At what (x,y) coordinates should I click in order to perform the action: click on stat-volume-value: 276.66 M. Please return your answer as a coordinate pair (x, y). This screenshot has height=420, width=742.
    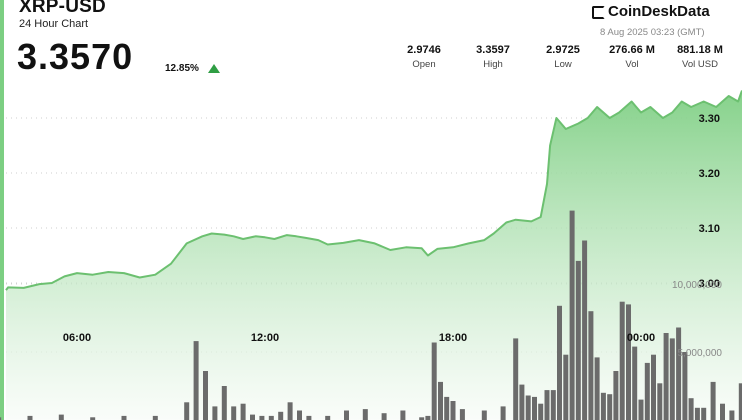
    Looking at the image, I should click on (632, 50).